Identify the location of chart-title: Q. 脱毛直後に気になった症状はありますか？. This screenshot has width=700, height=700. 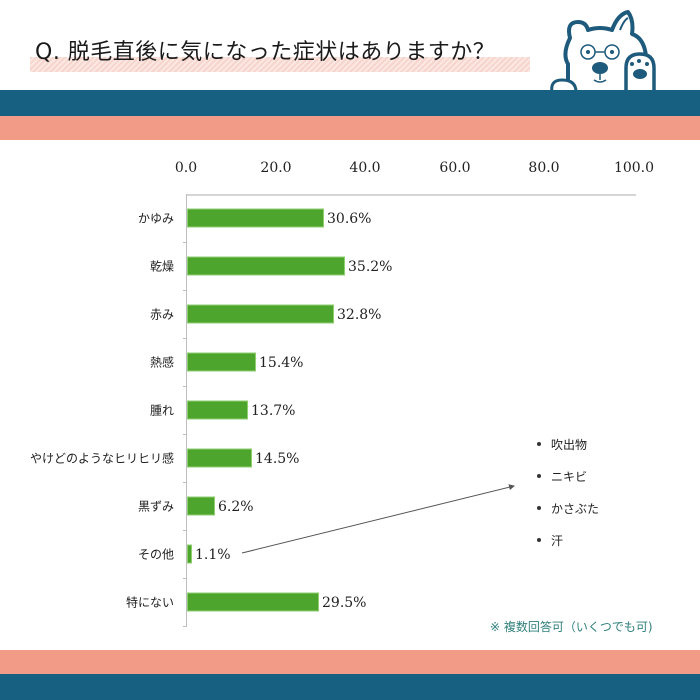
(265, 52).